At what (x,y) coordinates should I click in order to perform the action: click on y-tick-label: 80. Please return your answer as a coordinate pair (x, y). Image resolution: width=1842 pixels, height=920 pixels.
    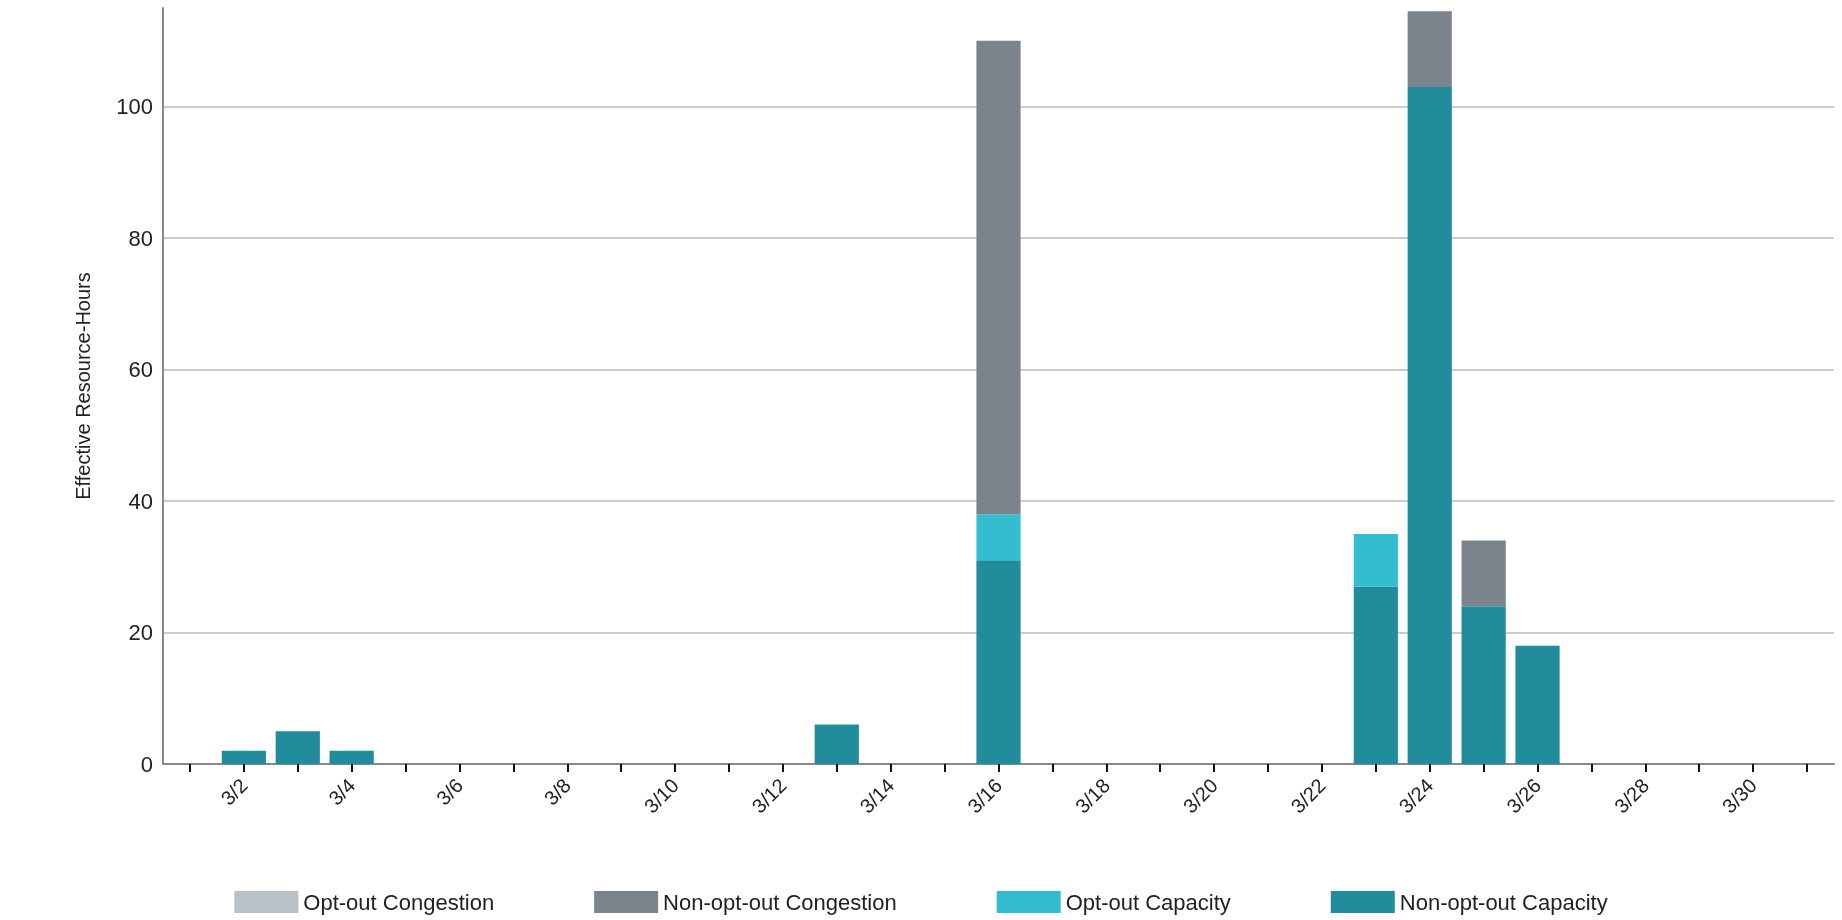
    Looking at the image, I should click on (140, 238).